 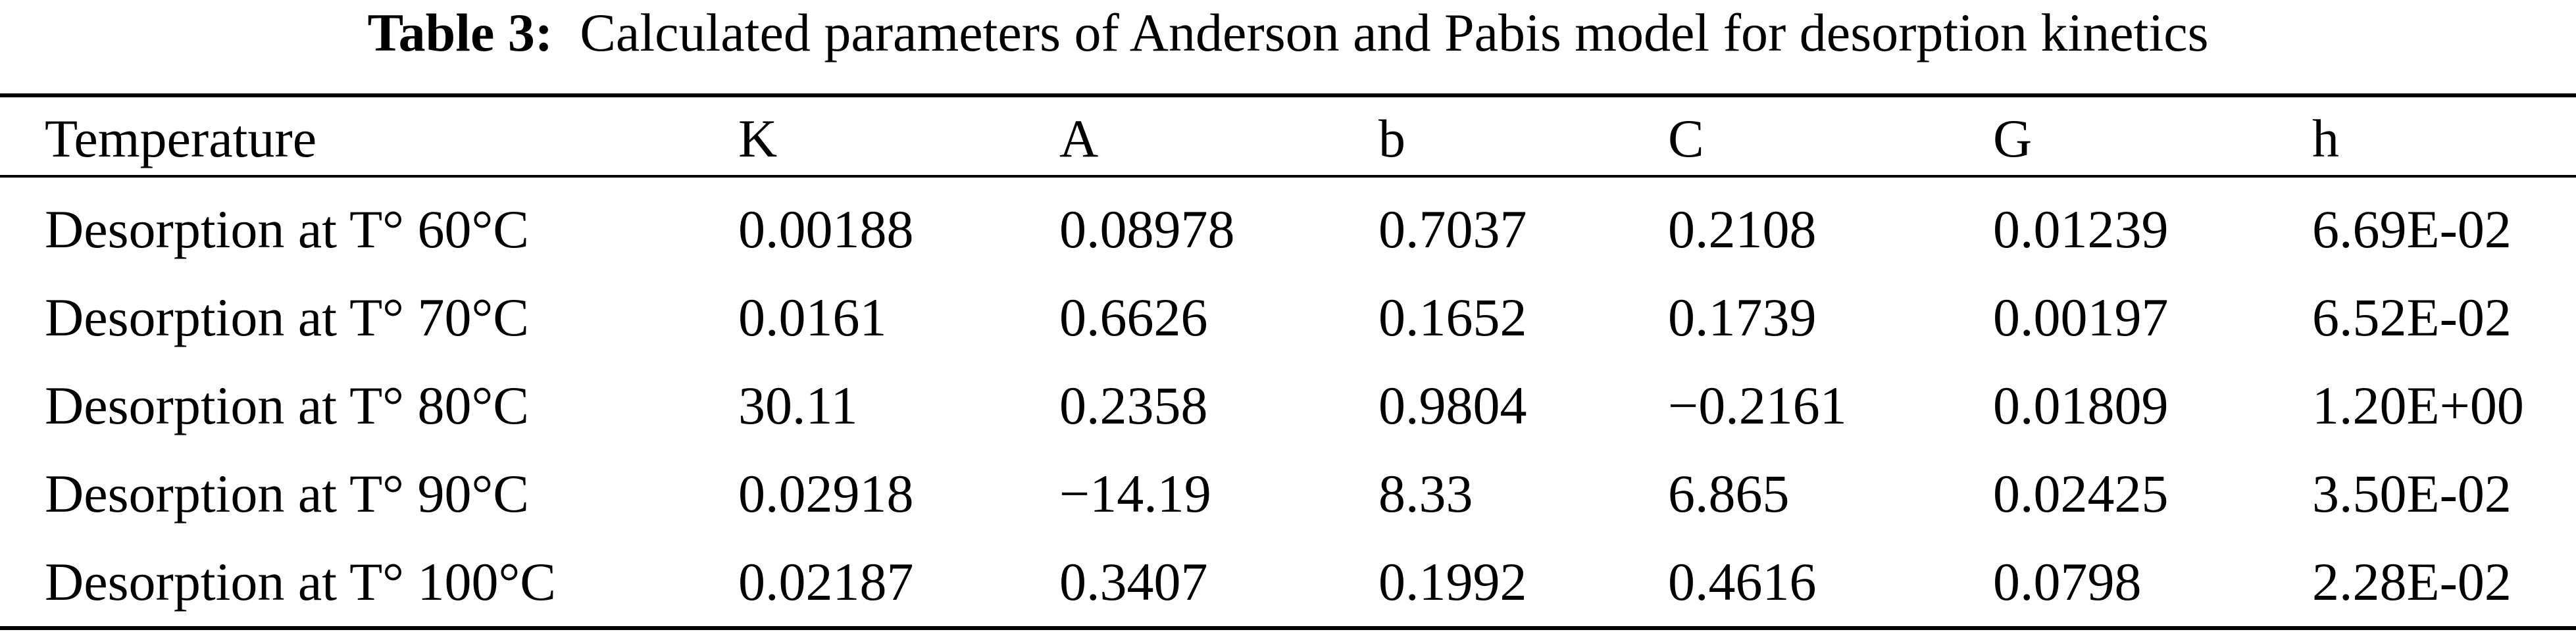 I want to click on header-k: K, so click(x=758, y=139).